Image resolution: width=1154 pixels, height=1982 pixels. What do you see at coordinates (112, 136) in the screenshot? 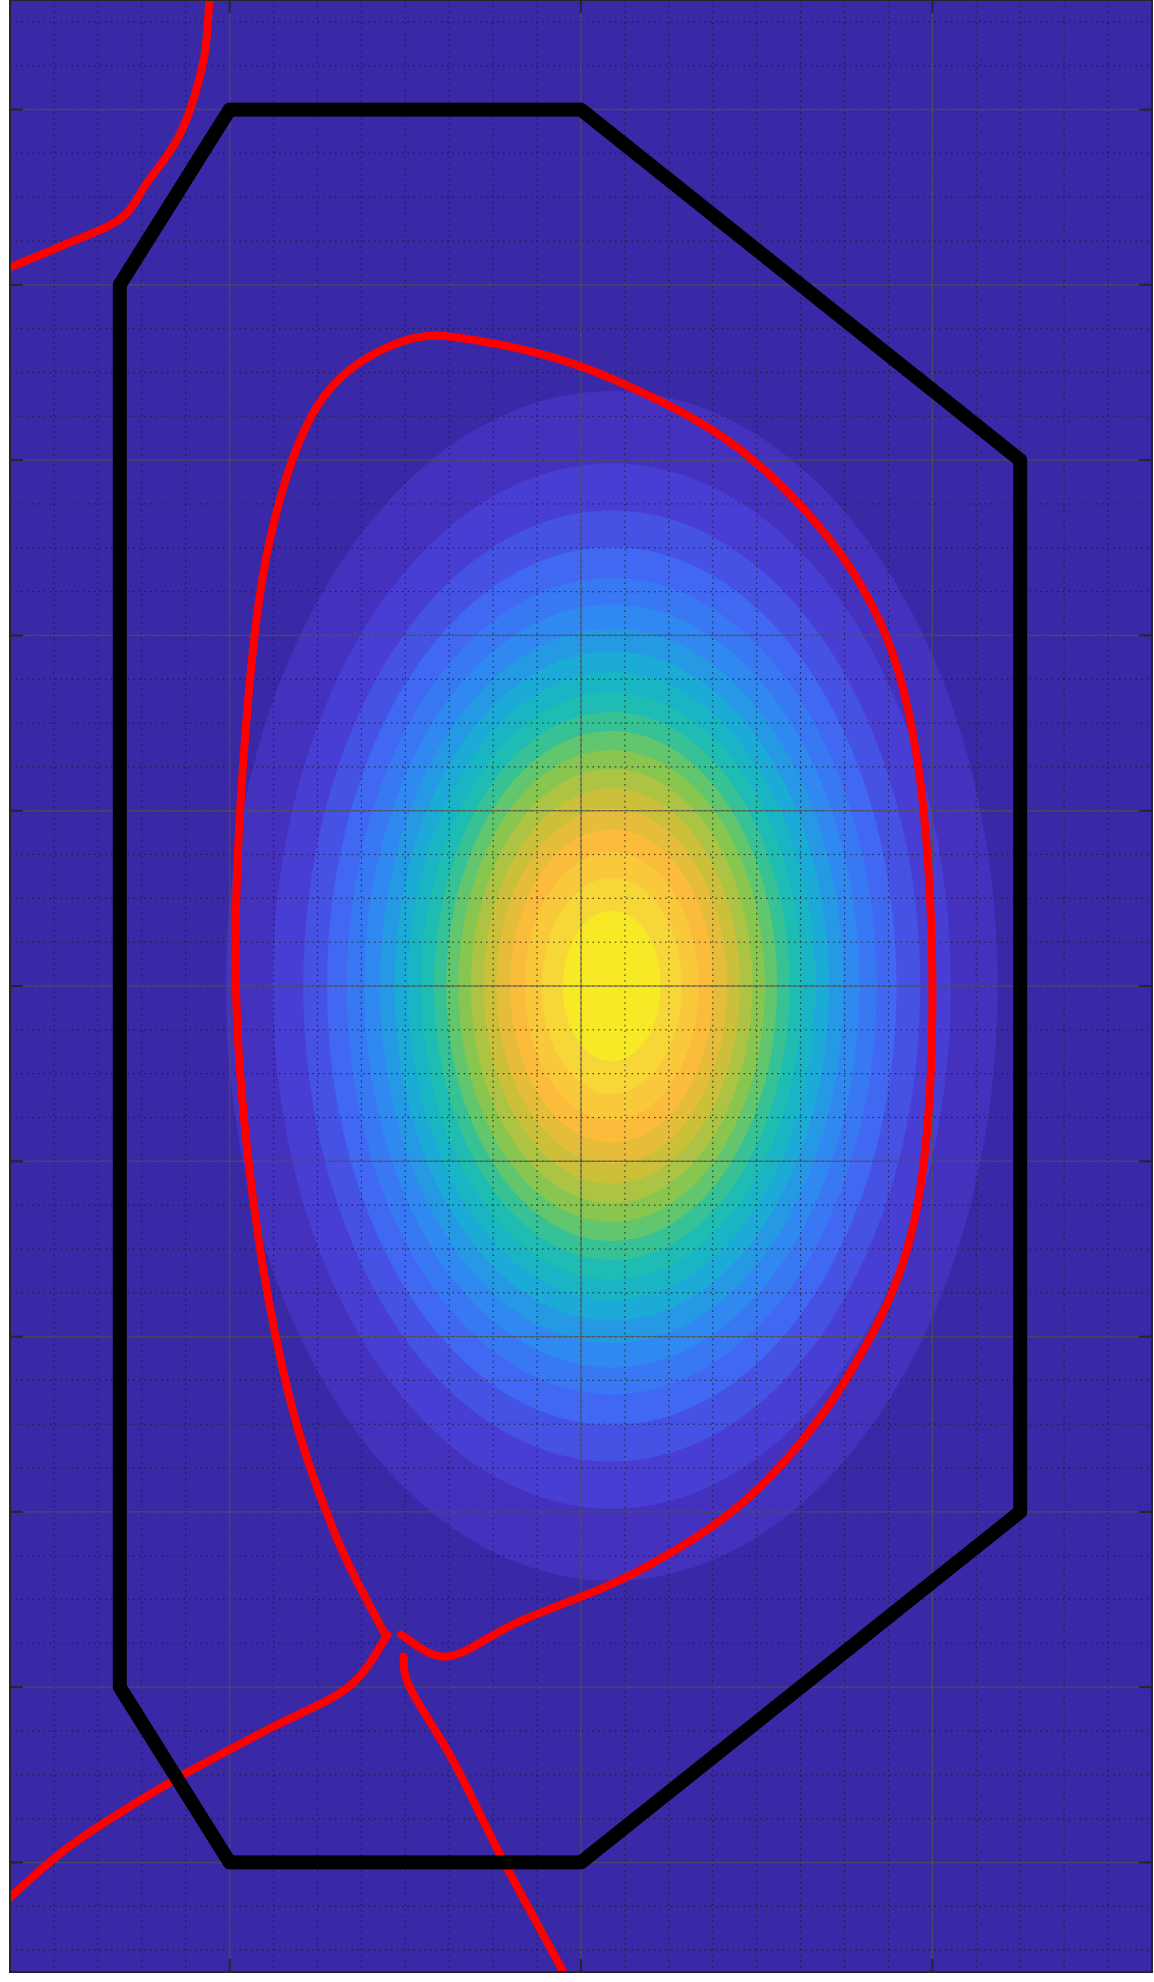
I see `separatrix-upper-corner-separatrix` at bounding box center [112, 136].